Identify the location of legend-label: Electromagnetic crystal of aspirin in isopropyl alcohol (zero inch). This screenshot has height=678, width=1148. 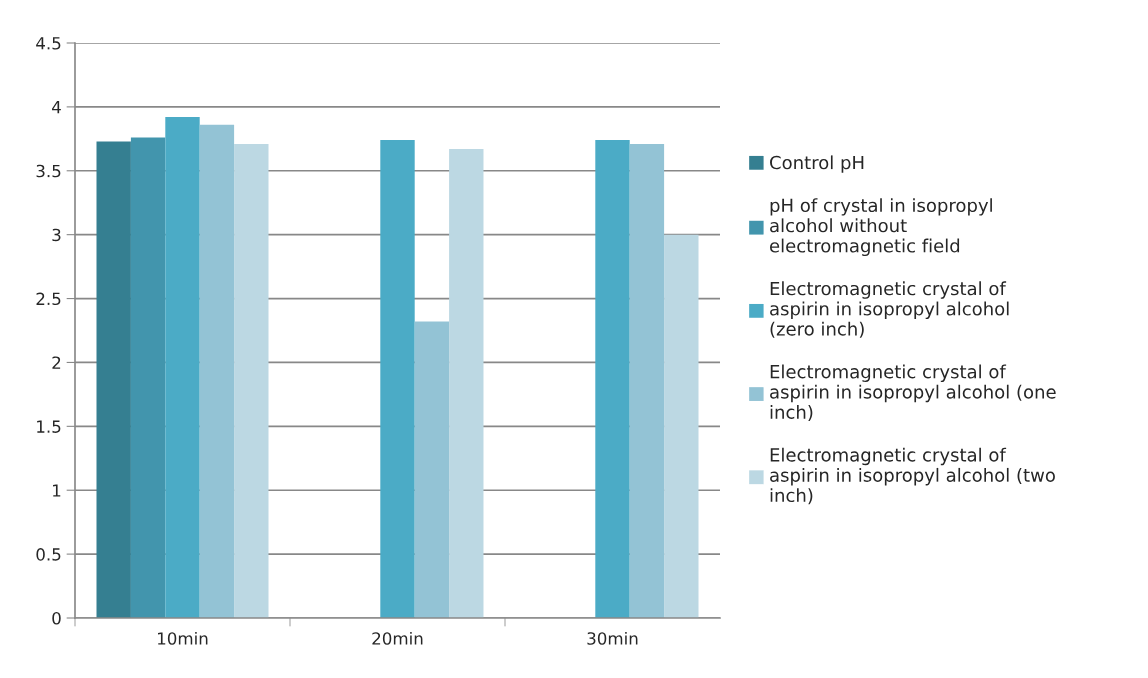
(889, 309).